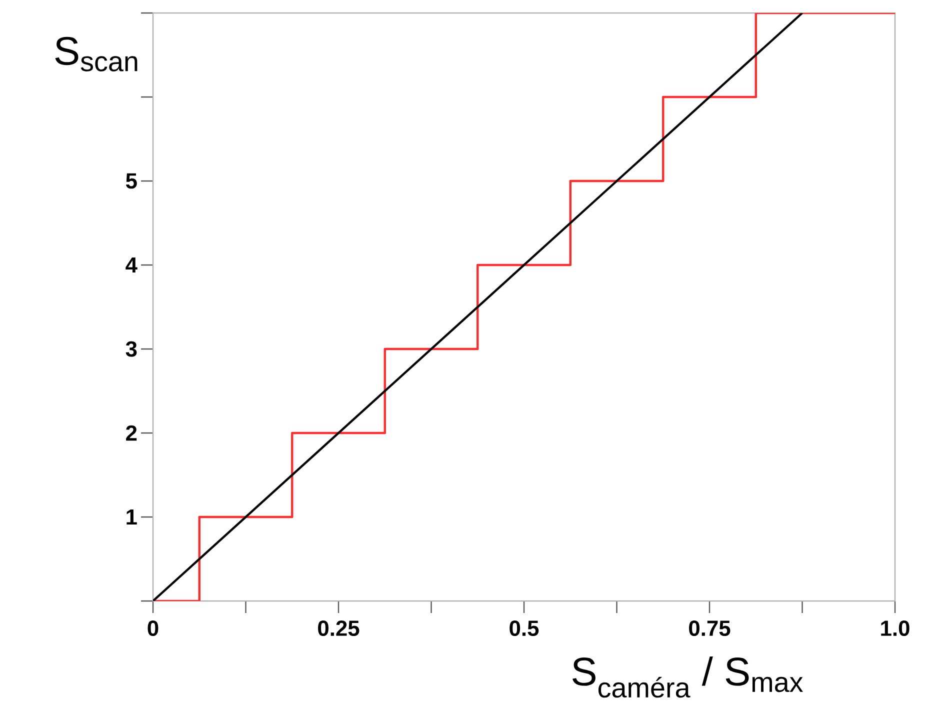 The width and height of the screenshot is (930, 725). What do you see at coordinates (96, 54) in the screenshot?
I see `y-axis-title: S$_{scan}$` at bounding box center [96, 54].